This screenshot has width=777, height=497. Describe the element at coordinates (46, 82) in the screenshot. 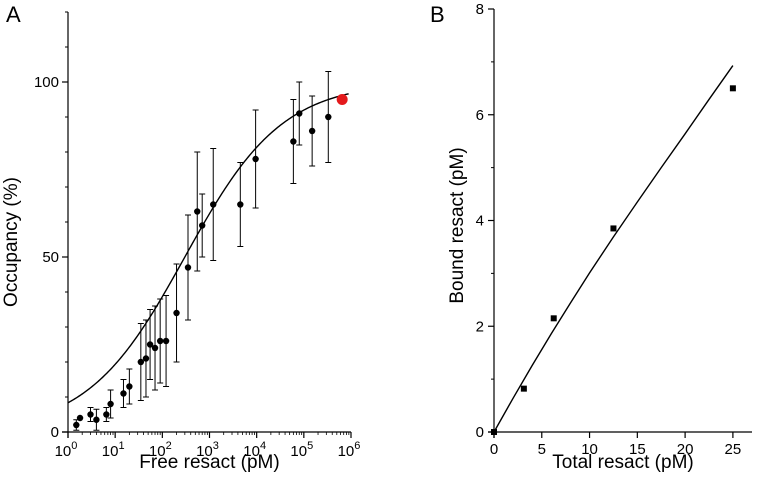

I see `panel-a-ytick-label-2: 100` at that location.